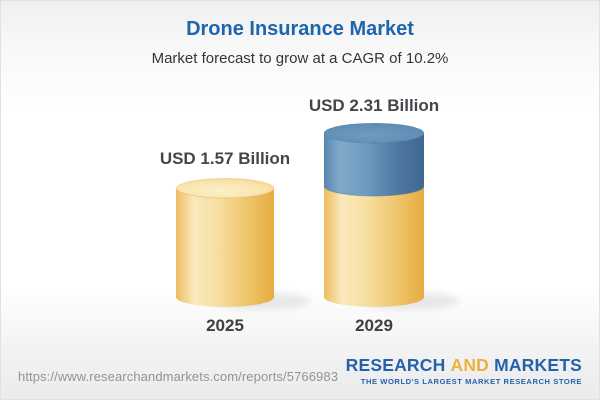 The height and width of the screenshot is (400, 600). Describe the element at coordinates (225, 158) in the screenshot. I see `bar-2025-value-label: USD 1.57 Billion` at that location.